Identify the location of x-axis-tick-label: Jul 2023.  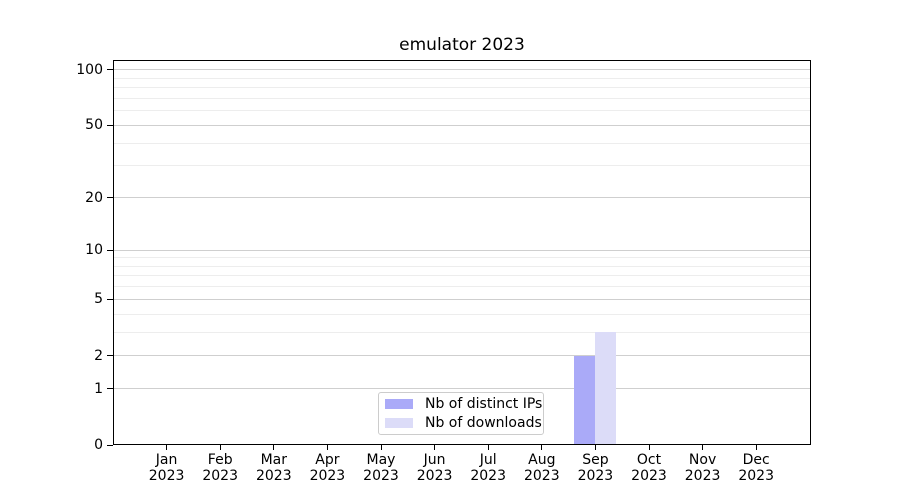
(488, 468).